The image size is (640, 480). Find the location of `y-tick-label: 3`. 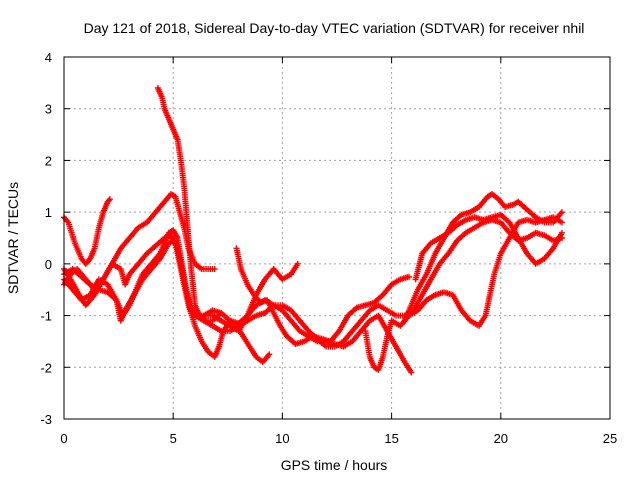

y-tick-label: 3 is located at coordinates (48, 109).